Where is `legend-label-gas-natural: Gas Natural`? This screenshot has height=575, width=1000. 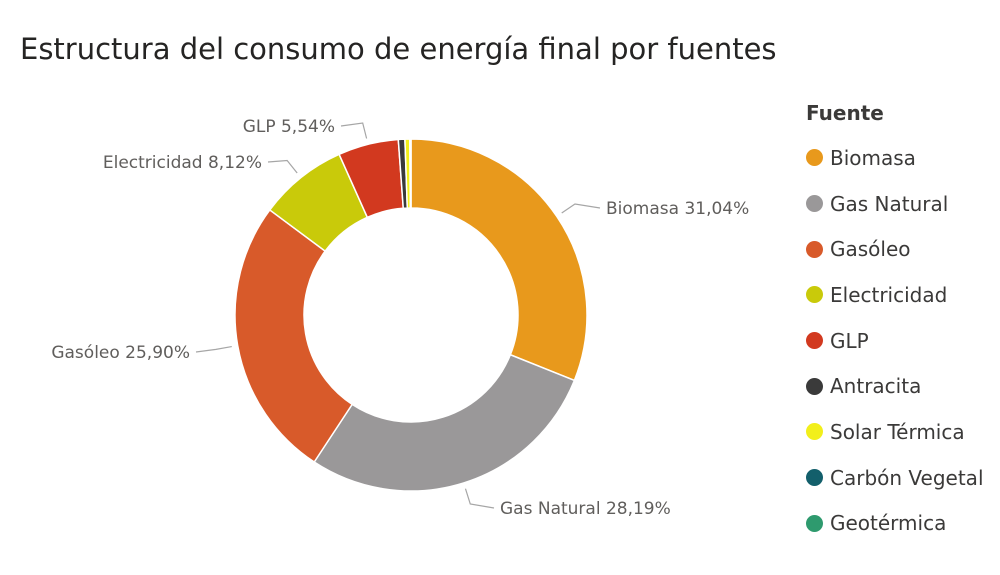 legend-label-gas-natural: Gas Natural is located at coordinates (889, 203).